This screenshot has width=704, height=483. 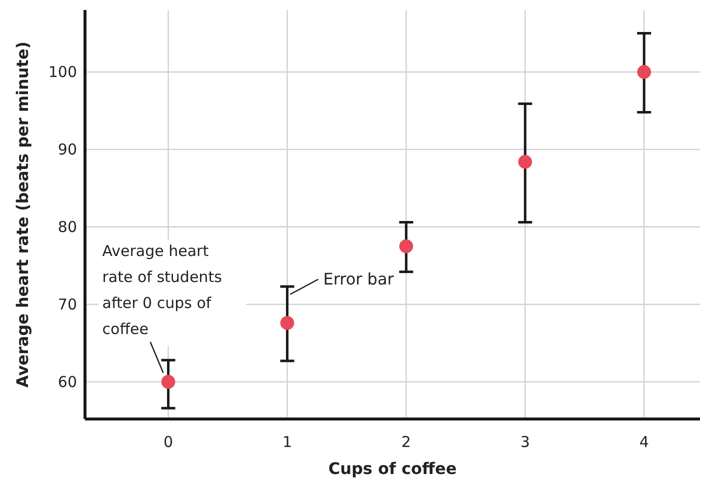 I want to click on x-tick-label: 4, so click(x=644, y=442).